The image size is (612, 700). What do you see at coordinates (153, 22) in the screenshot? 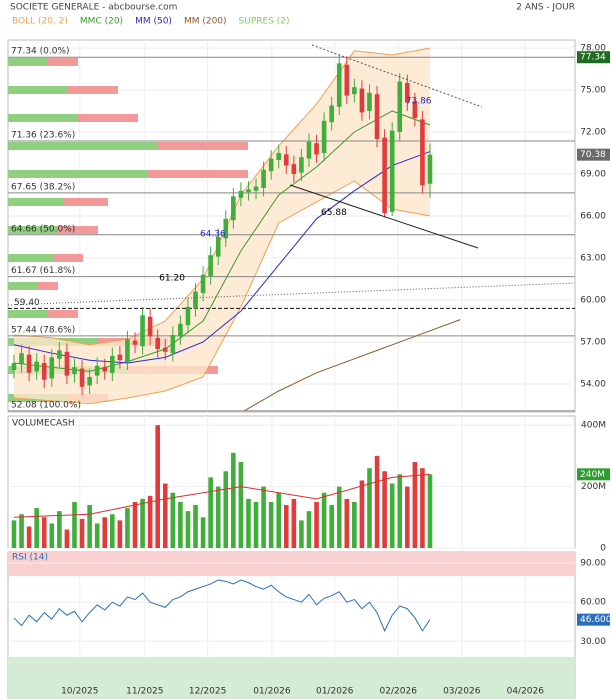
I see `legend-entry: MM (50)` at bounding box center [153, 22].